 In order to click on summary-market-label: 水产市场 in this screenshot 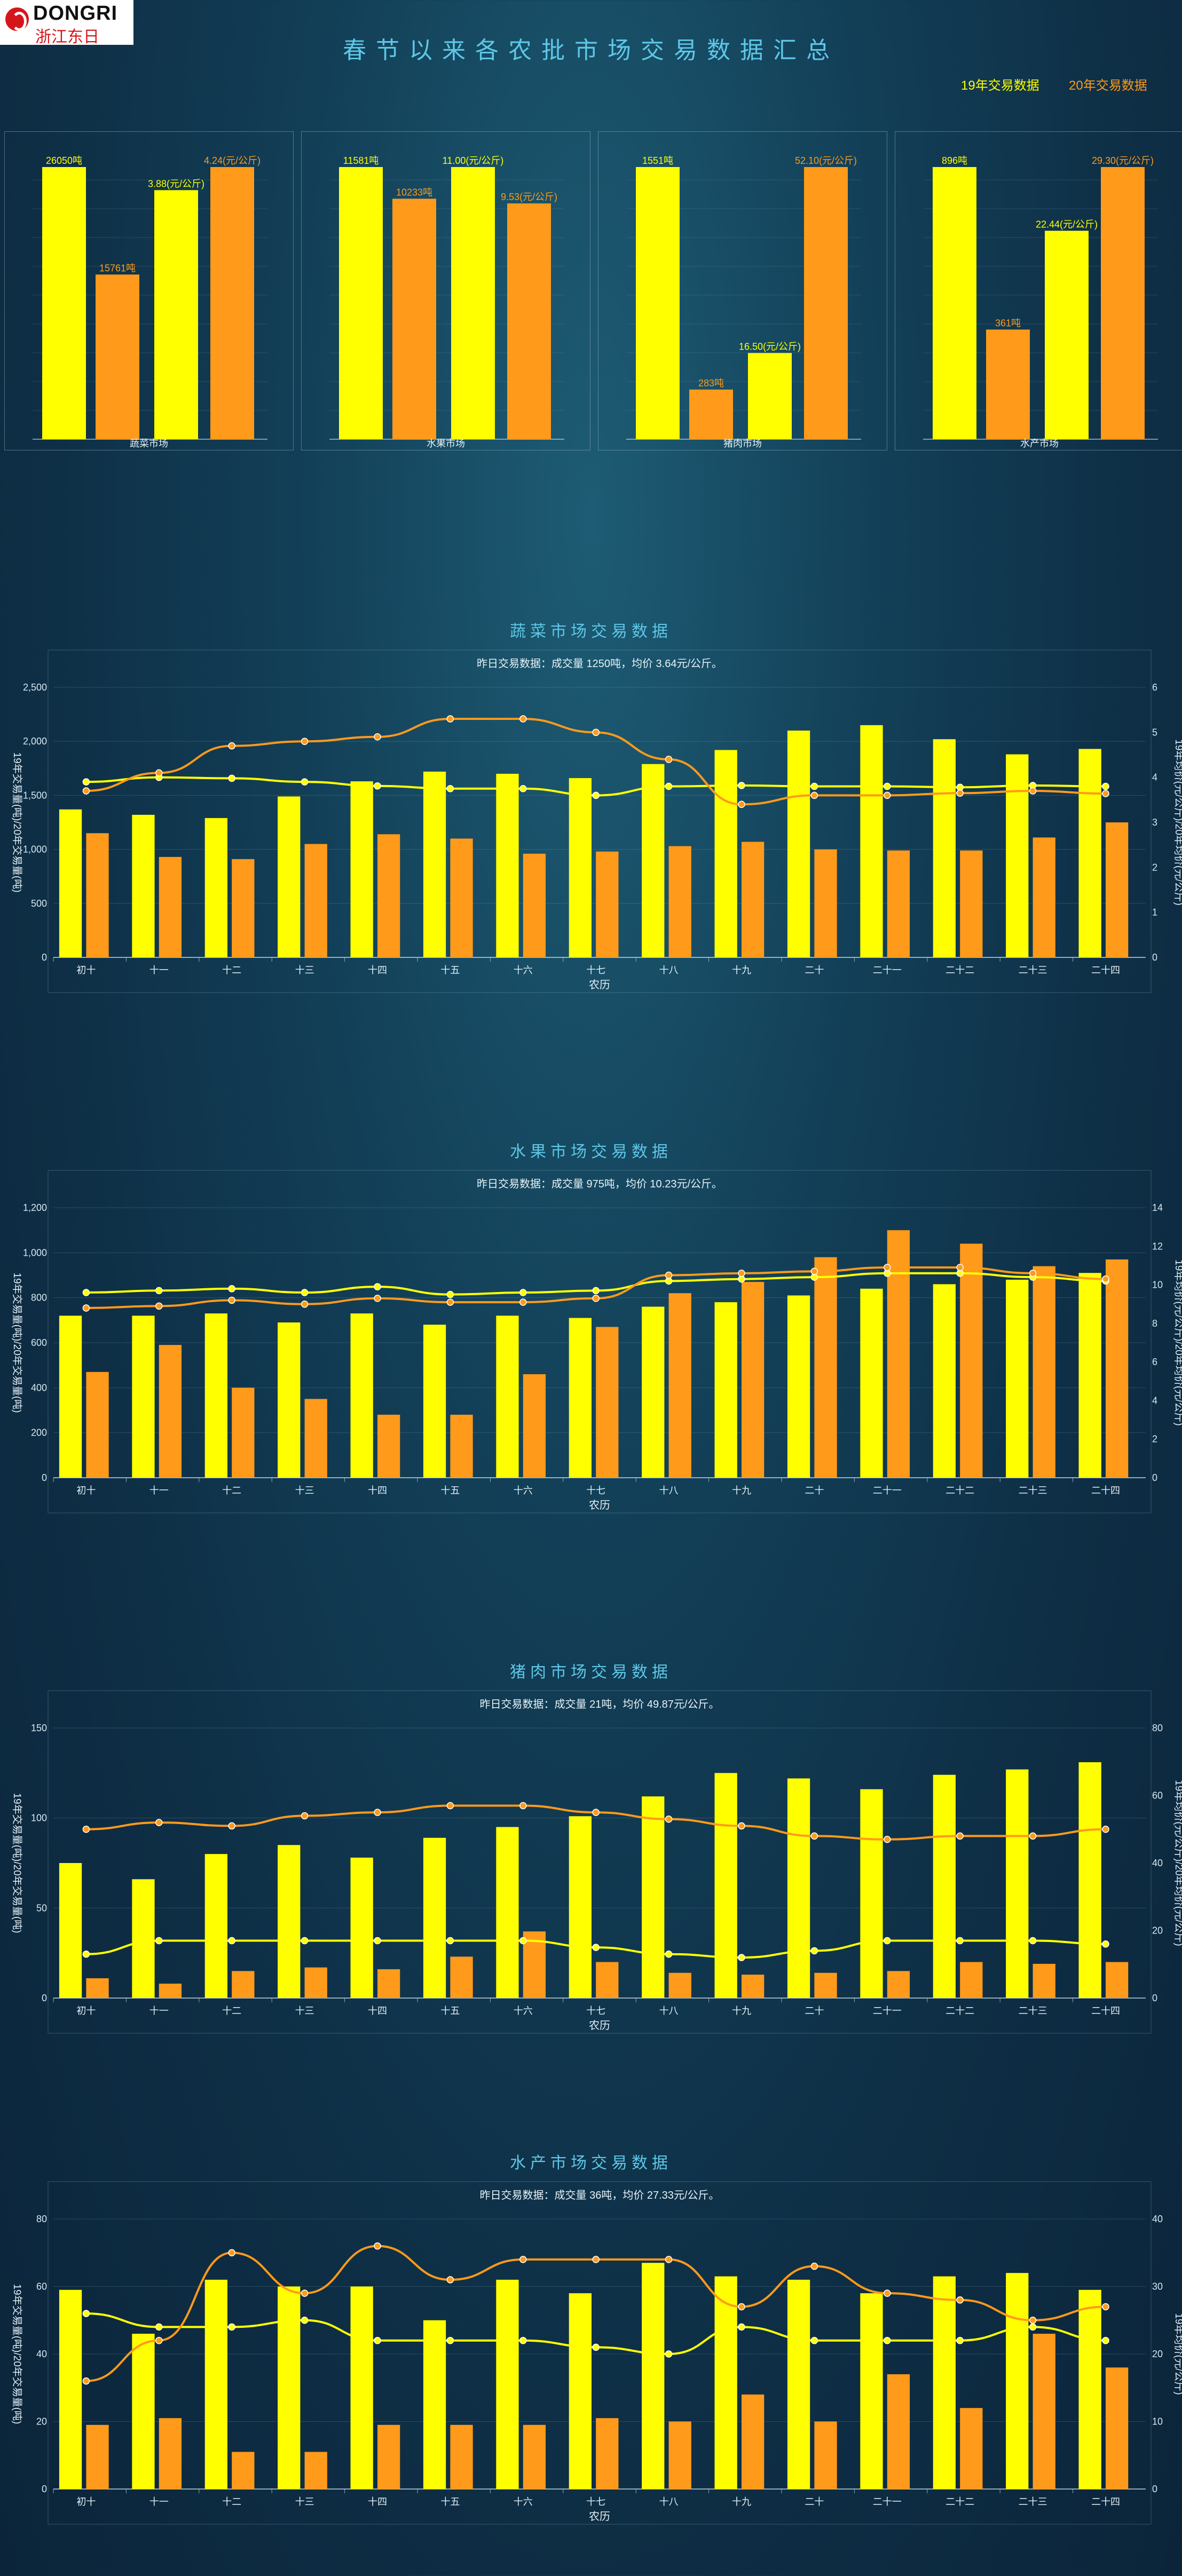, I will do `click(1039, 443)`.